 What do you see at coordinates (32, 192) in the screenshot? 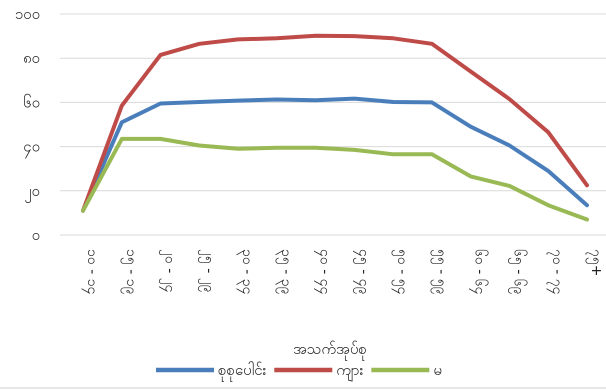
I see `y-tick-label: ၂၀` at bounding box center [32, 192].